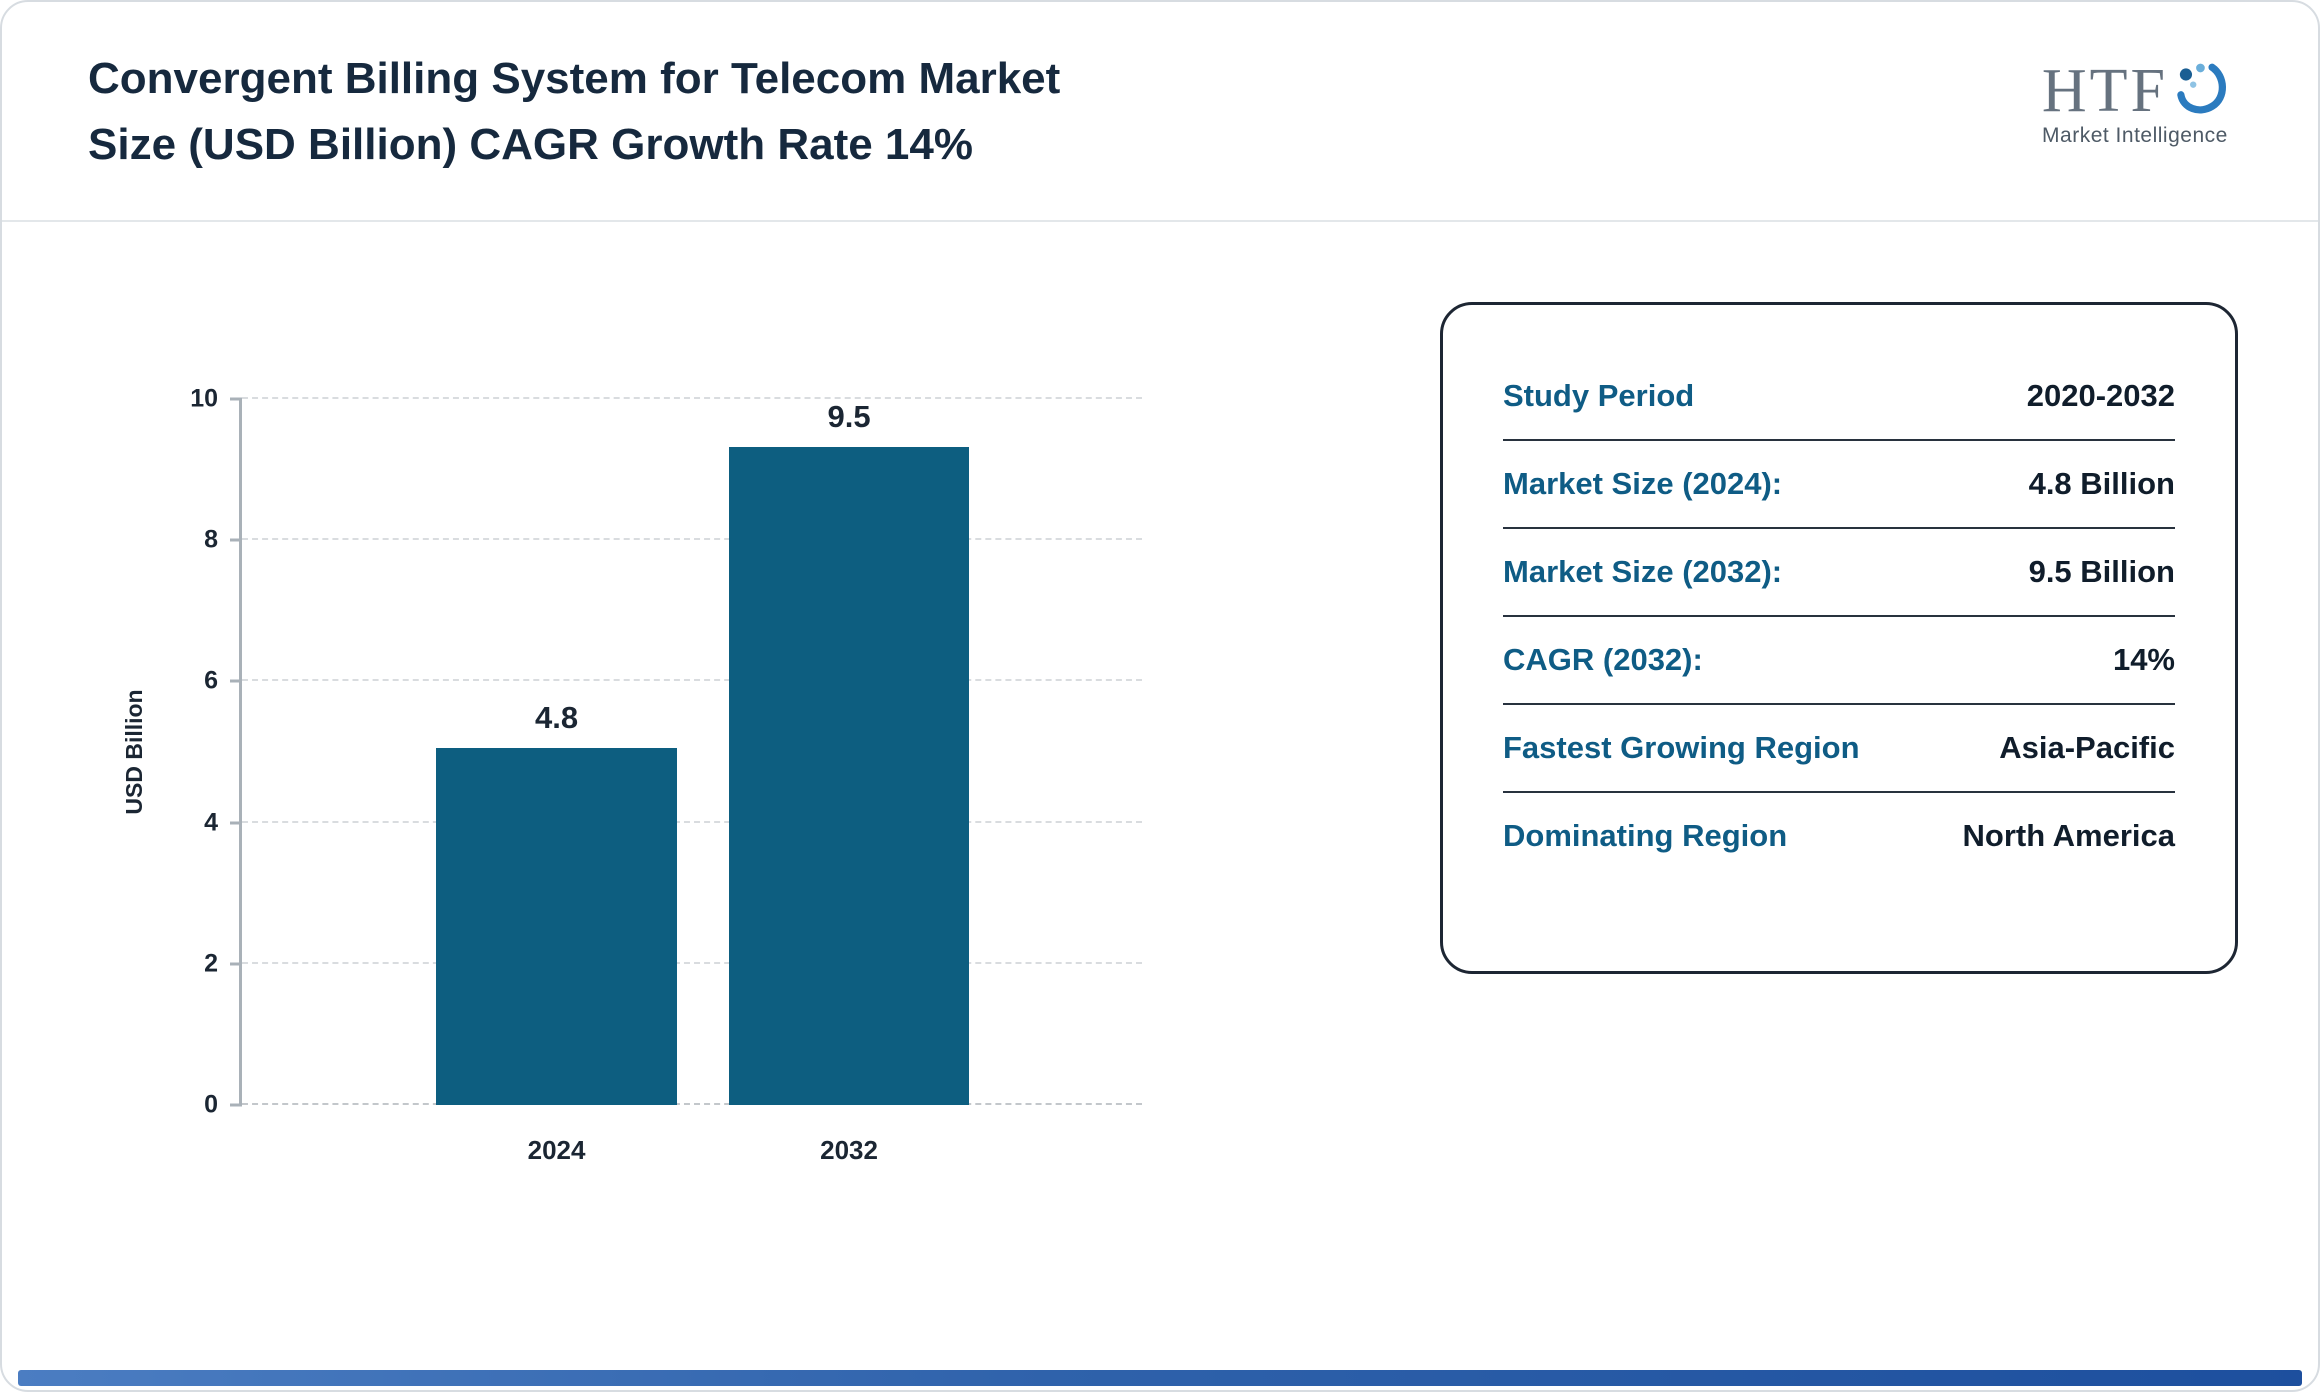 The height and width of the screenshot is (1392, 2320). I want to click on bar-2032, so click(849, 776).